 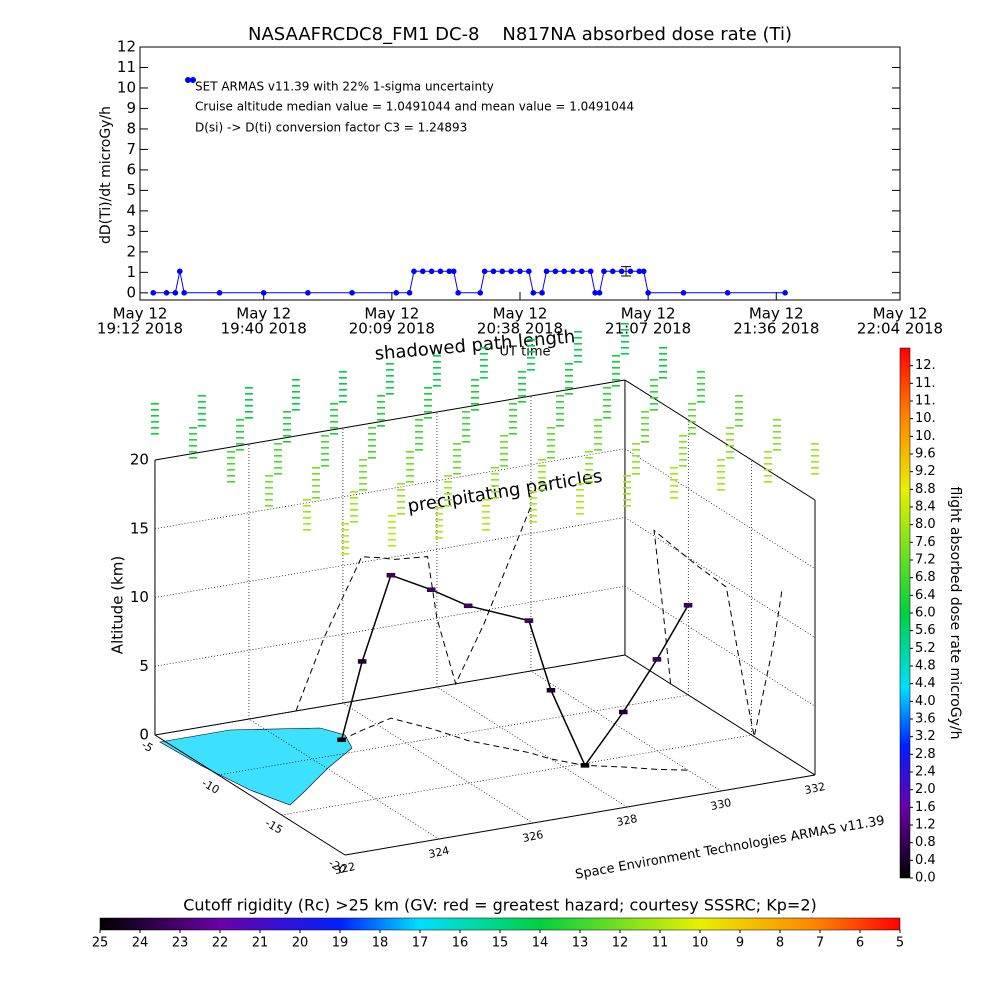 What do you see at coordinates (438, 852) in the screenshot?
I see `x-tick-label: 324` at bounding box center [438, 852].